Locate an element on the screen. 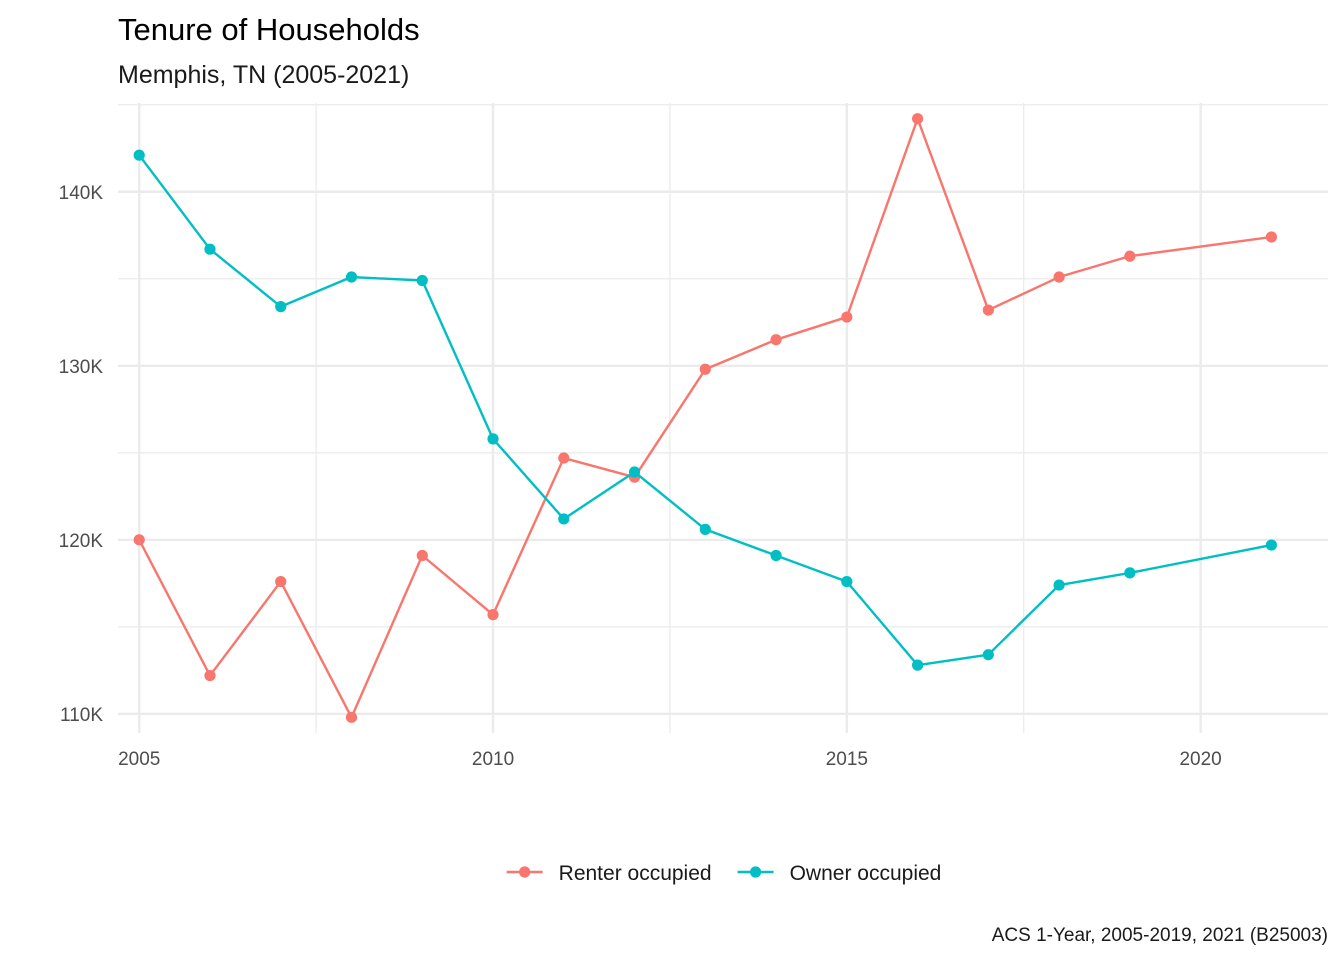  chart-caption: ACS 1-Year, 2005-2019, 2021 (B25003) is located at coordinates (1160, 935).